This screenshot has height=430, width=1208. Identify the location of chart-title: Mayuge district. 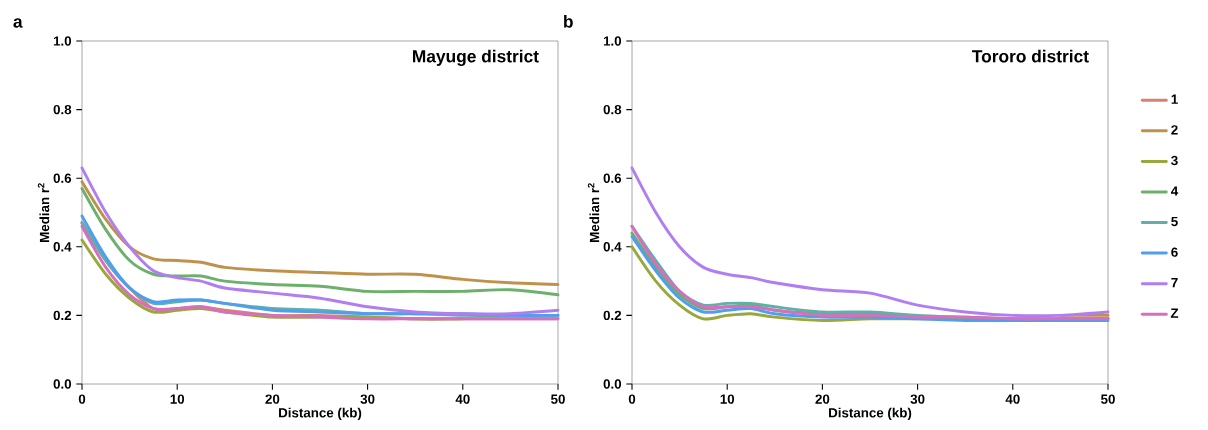
(476, 57).